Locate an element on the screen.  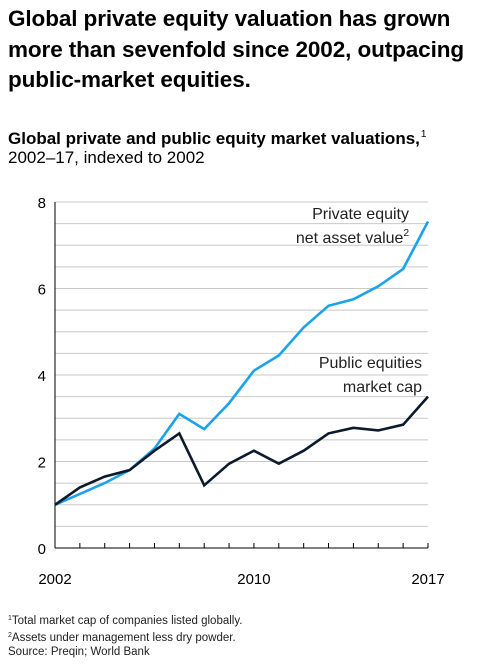
chart-title-footnote-mark: 1 is located at coordinates (423, 134).